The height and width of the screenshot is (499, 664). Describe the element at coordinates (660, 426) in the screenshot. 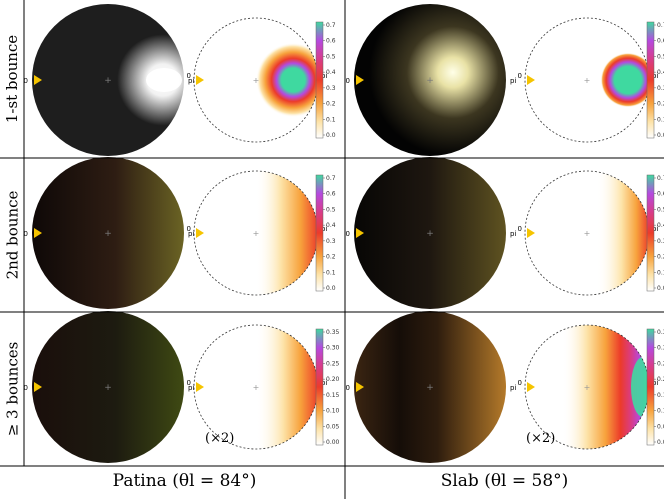

I see `colorbar-tick-label: 0.05` at that location.